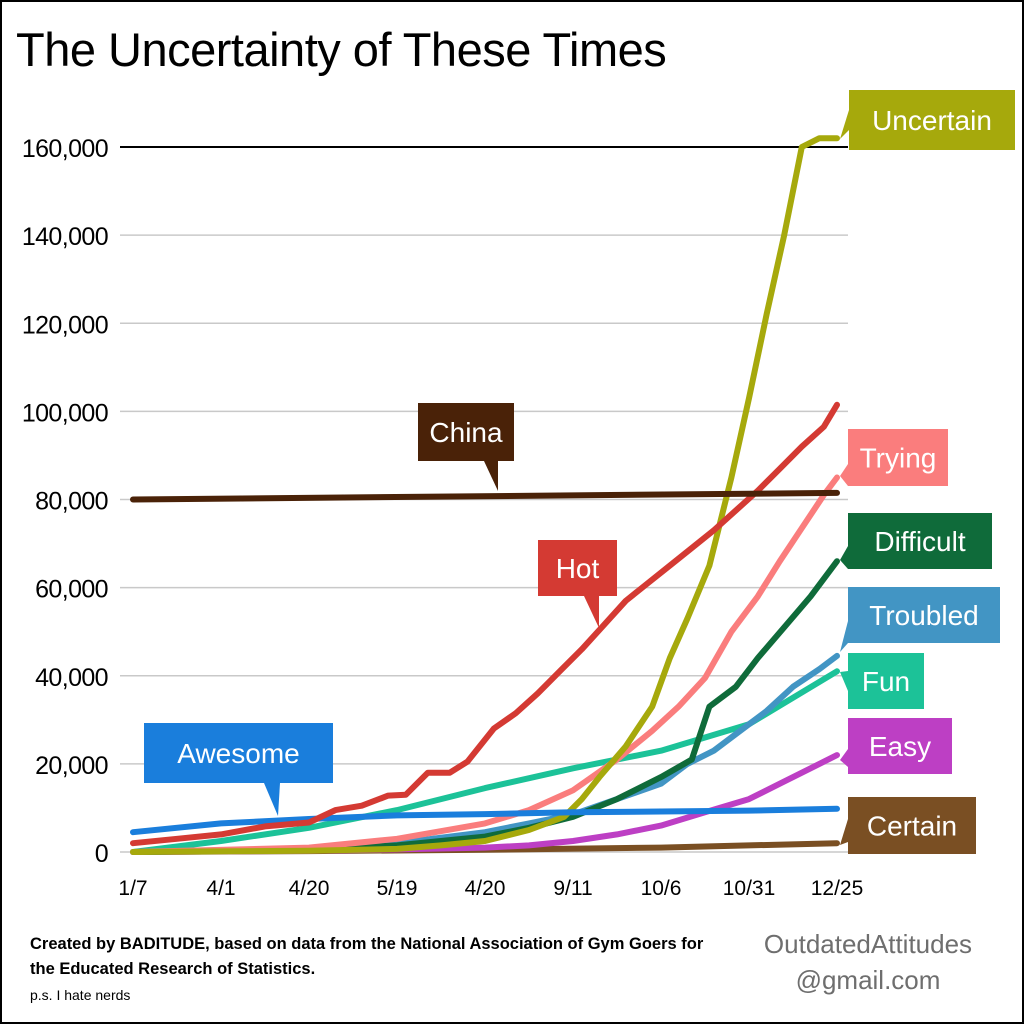 Image resolution: width=1024 pixels, height=1024 pixels. I want to click on y-tick-label: 100,000, so click(65, 413).